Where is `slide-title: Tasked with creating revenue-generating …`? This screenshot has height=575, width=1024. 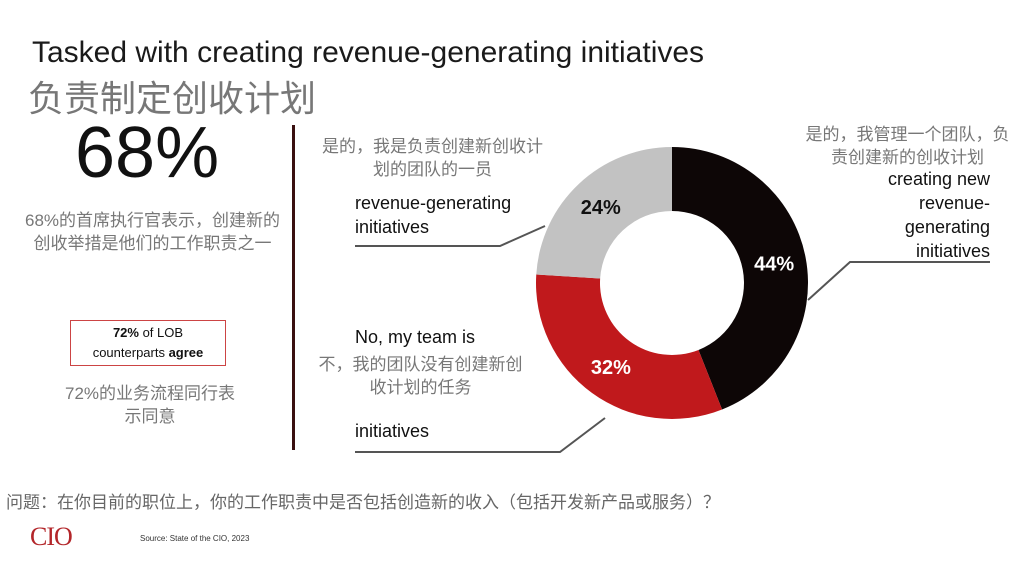 slide-title: Tasked with creating revenue-generating … is located at coordinates (368, 52).